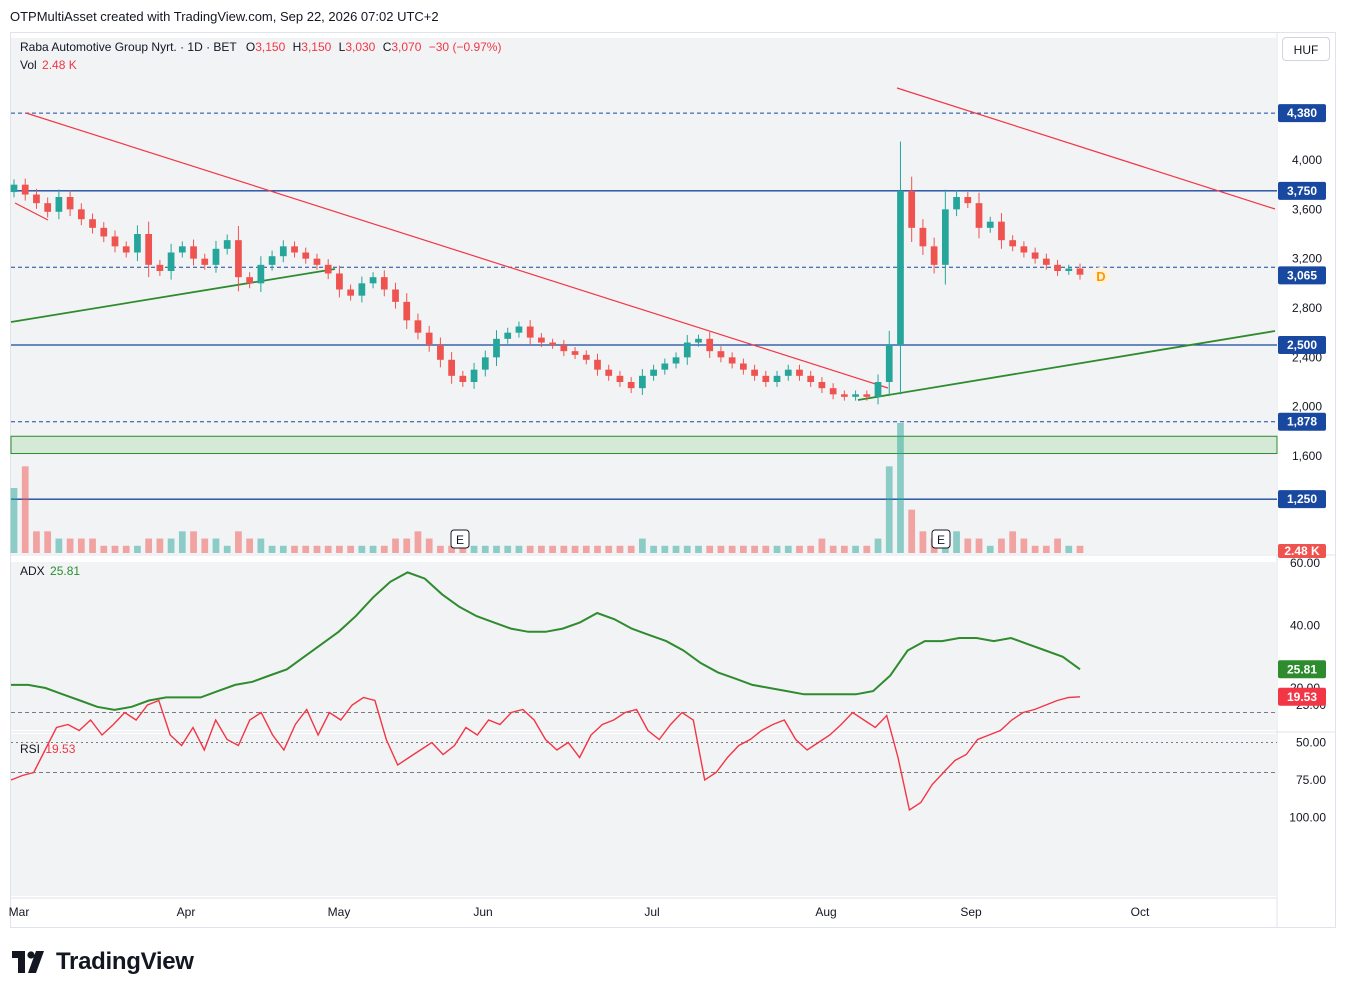 This screenshot has height=996, width=1347. What do you see at coordinates (1302, 422) in the screenshot?
I see `price-tag-label: 1,878` at bounding box center [1302, 422].